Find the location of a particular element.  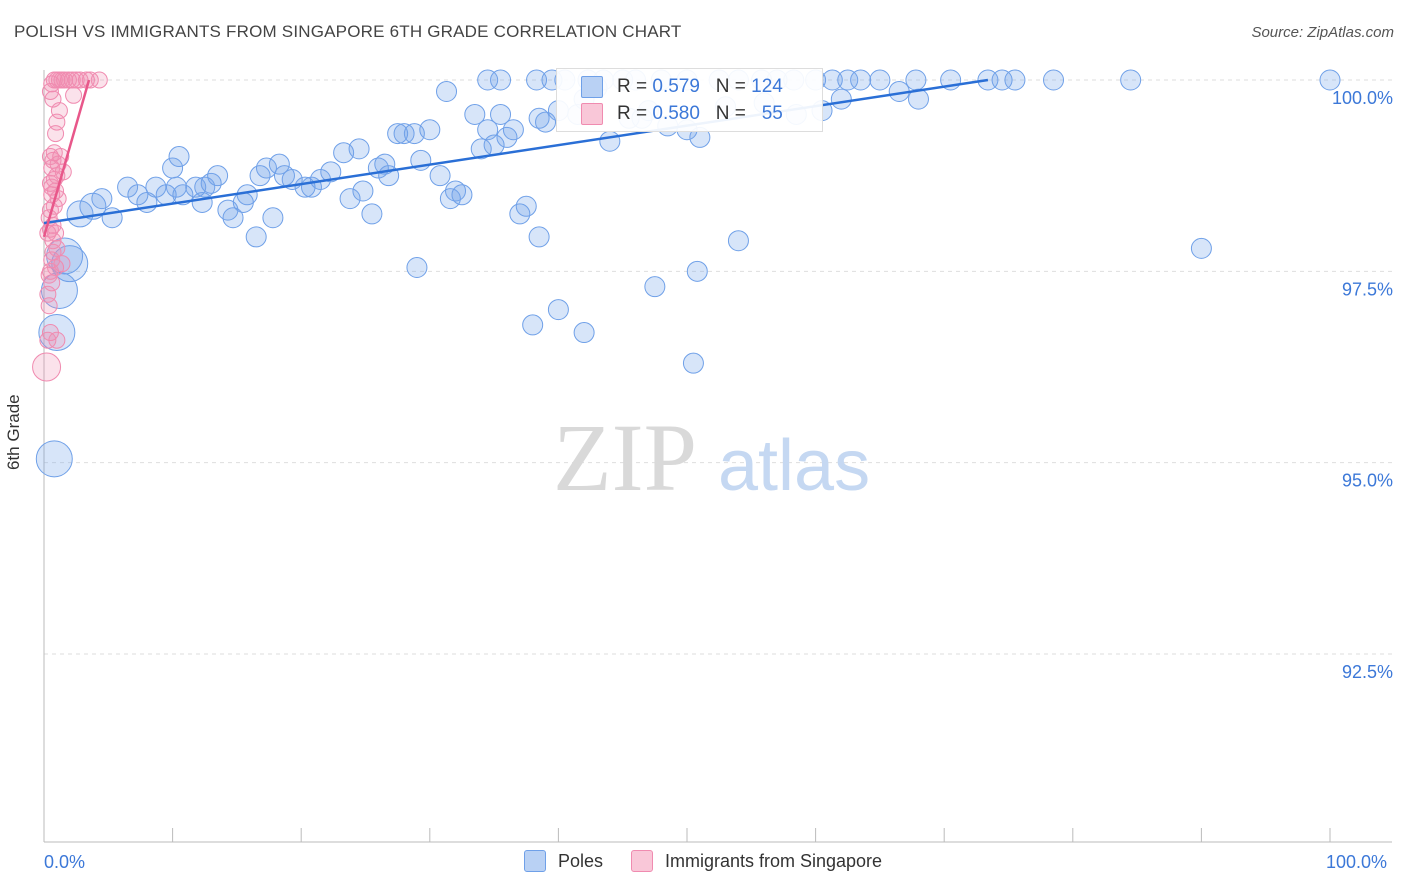

y-tick-labels: 92.5% 95.0% 97.5% 100.0% is located at coordinates (1362, 385).